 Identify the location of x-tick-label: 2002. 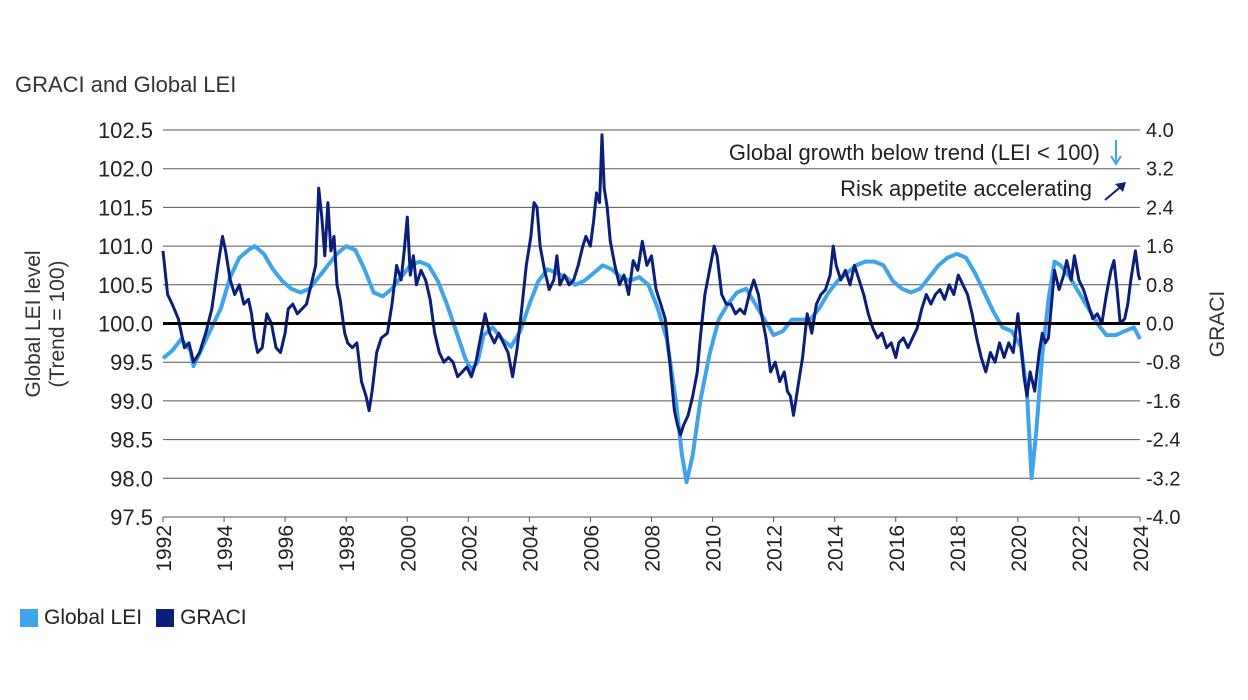
(469, 548).